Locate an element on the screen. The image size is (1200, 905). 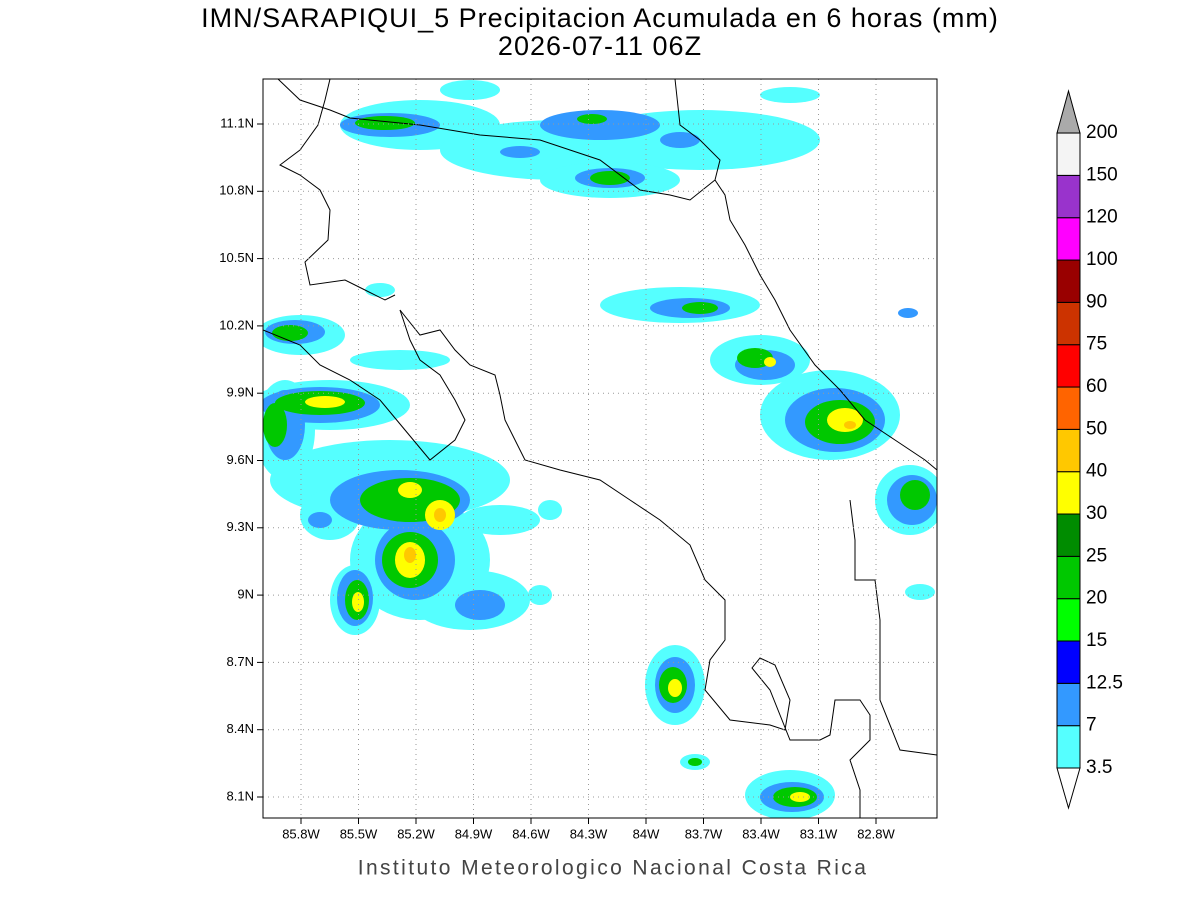
colorbar-label: 200 is located at coordinates (1102, 132).